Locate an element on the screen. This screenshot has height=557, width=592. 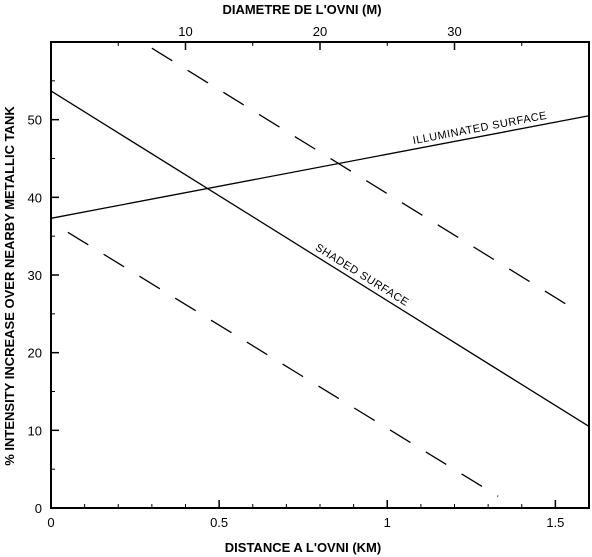
y-tick-label: 30 is located at coordinates (35, 275).